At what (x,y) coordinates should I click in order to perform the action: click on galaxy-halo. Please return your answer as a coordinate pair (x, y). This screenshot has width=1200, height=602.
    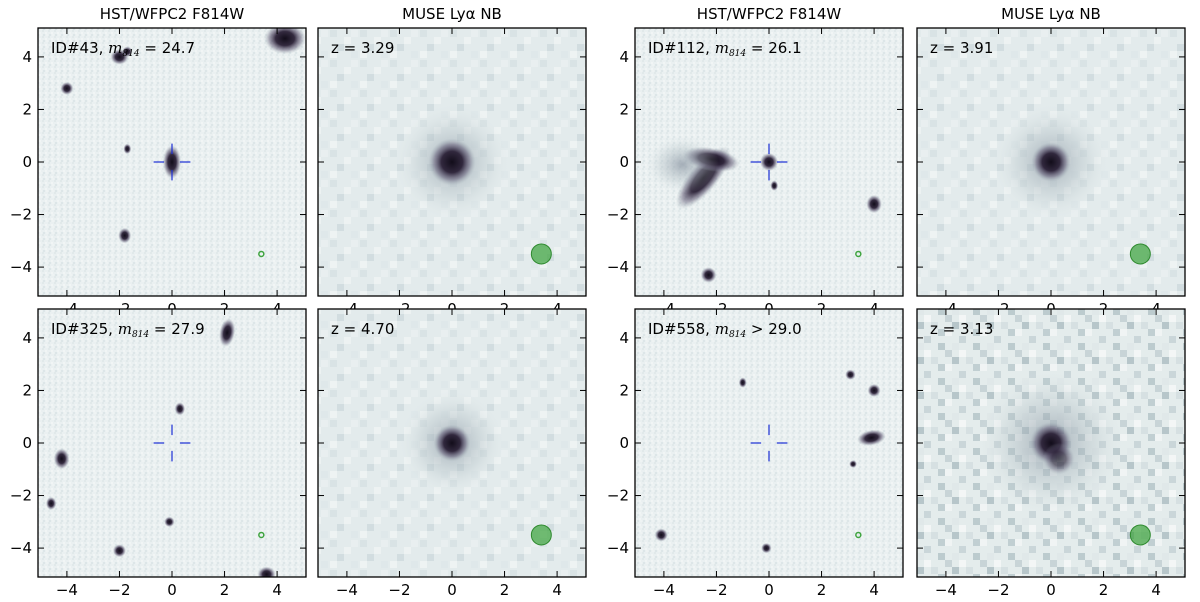
    Looking at the image, I should click on (682, 164).